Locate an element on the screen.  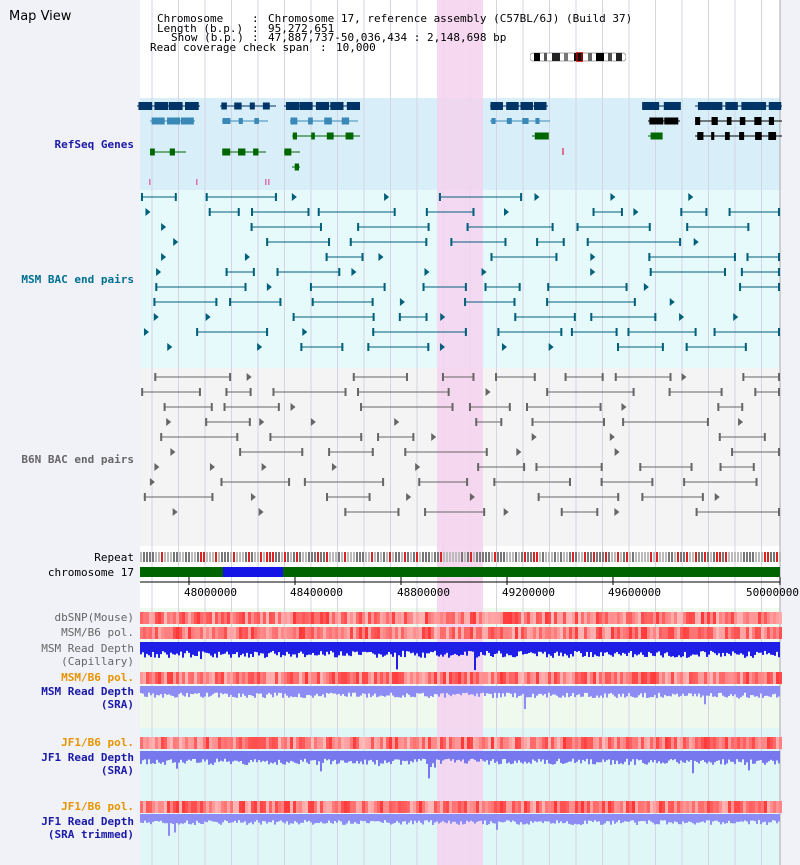
track-label-repeat: Repeat is located at coordinates (114, 557).